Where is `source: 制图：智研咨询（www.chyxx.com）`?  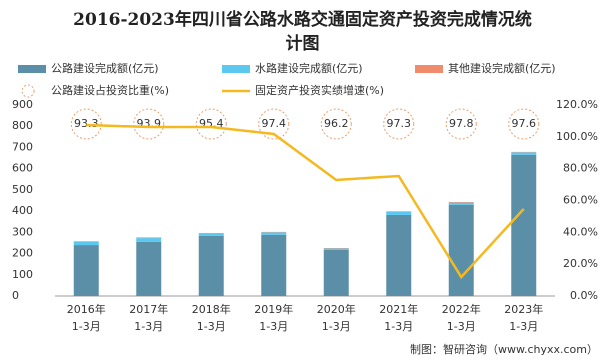 source: 制图：智研咨询（www.chyxx.com） is located at coordinates (504, 349).